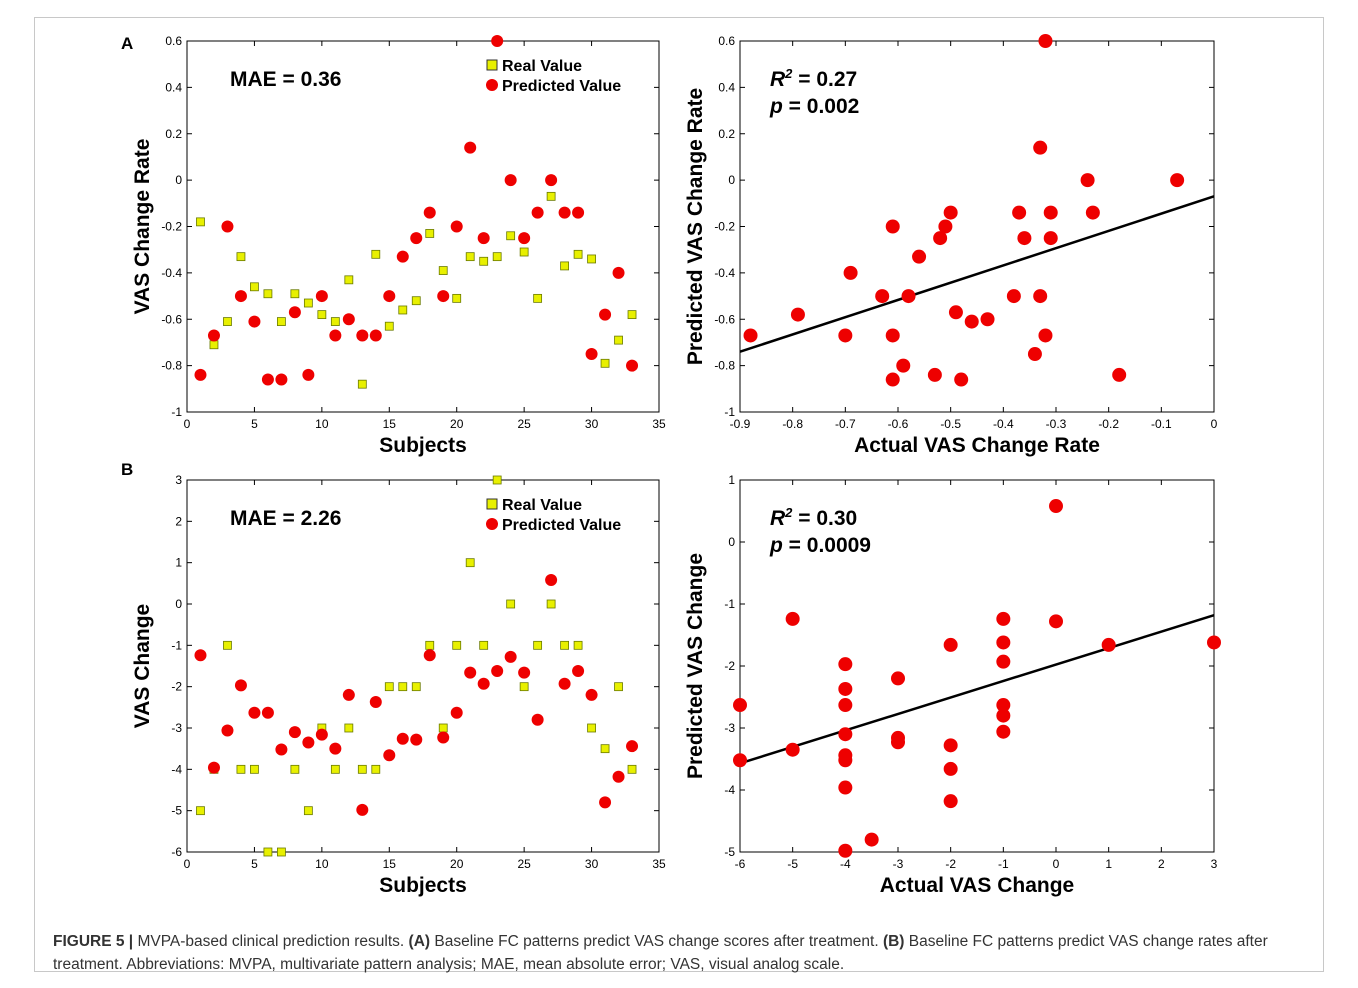 The image size is (1358, 988). What do you see at coordinates (524, 864) in the screenshot?
I see `x-tick-label: 25` at bounding box center [524, 864].